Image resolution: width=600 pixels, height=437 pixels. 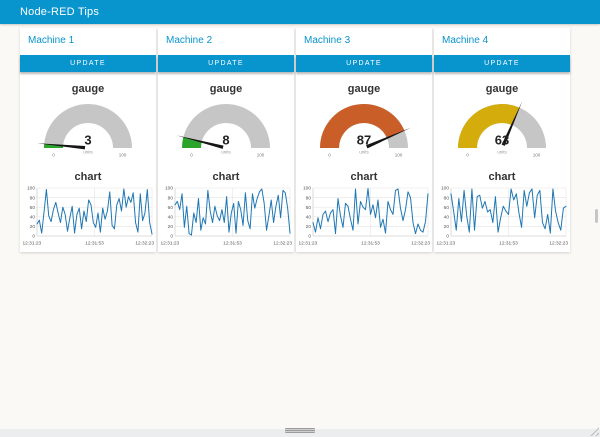 What do you see at coordinates (593, 430) in the screenshot?
I see `window-resize-grip` at bounding box center [593, 430].